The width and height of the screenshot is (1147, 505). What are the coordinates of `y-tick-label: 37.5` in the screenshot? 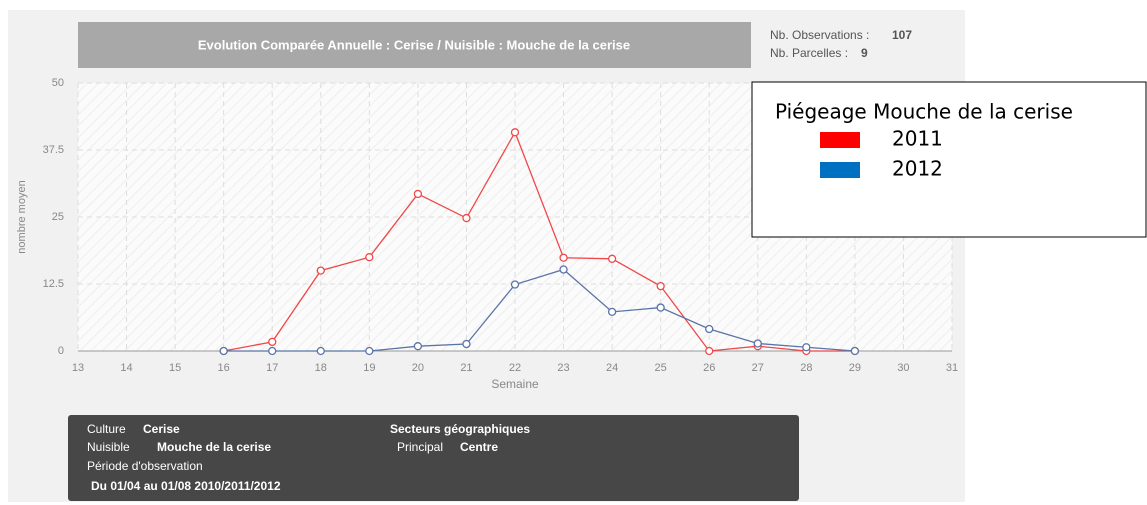 It's located at (53, 150).